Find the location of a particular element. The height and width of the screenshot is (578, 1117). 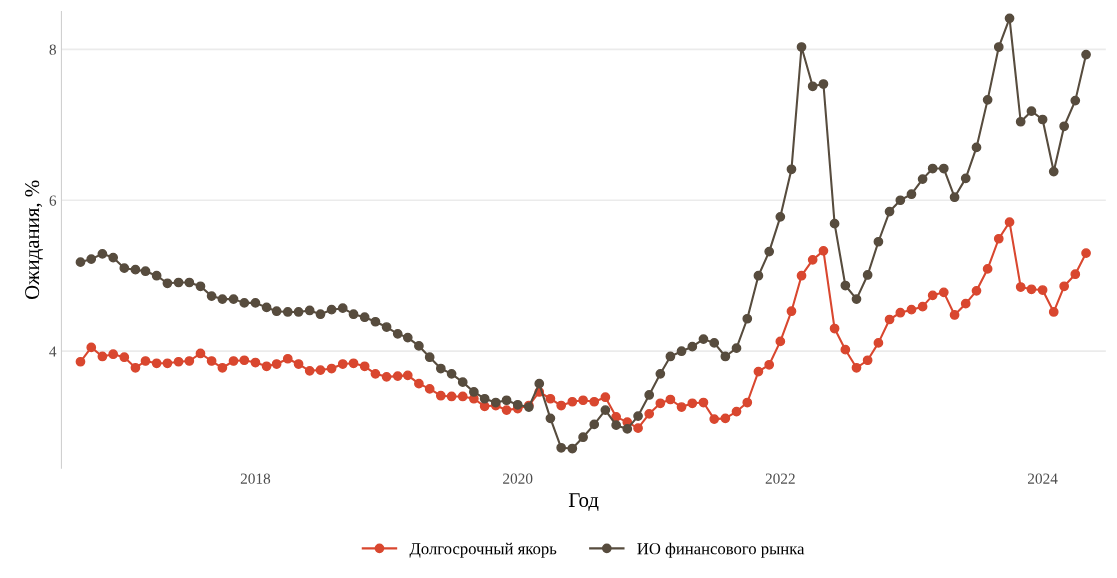

y-tick-label: 4 is located at coordinates (53, 351).